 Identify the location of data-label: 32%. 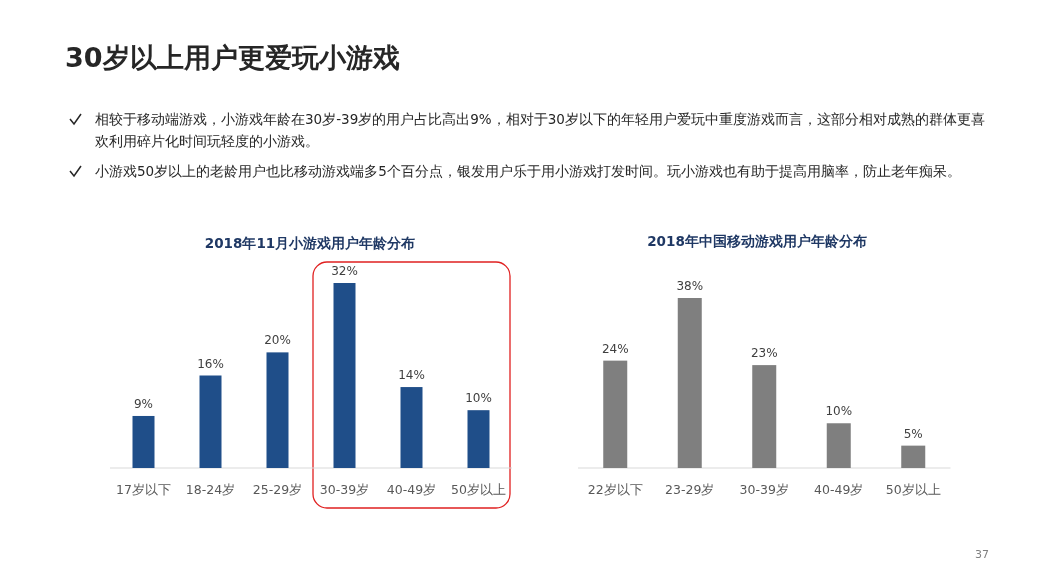
(344, 271).